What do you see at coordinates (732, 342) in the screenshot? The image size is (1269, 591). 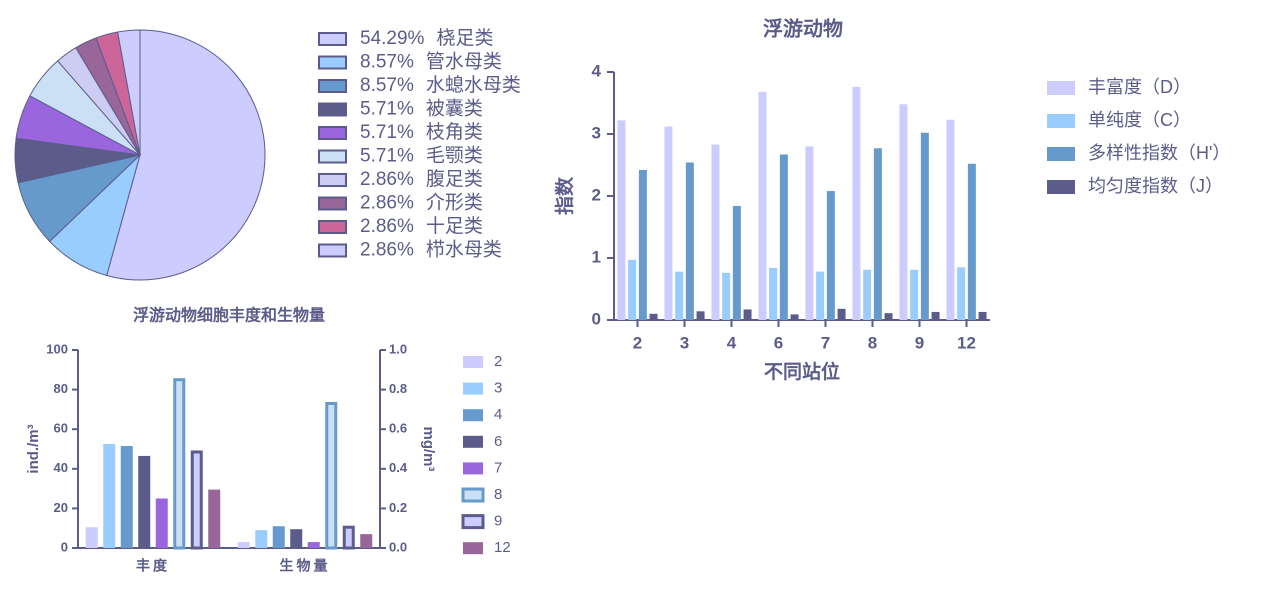 I see `x-tick-label: 4` at bounding box center [732, 342].